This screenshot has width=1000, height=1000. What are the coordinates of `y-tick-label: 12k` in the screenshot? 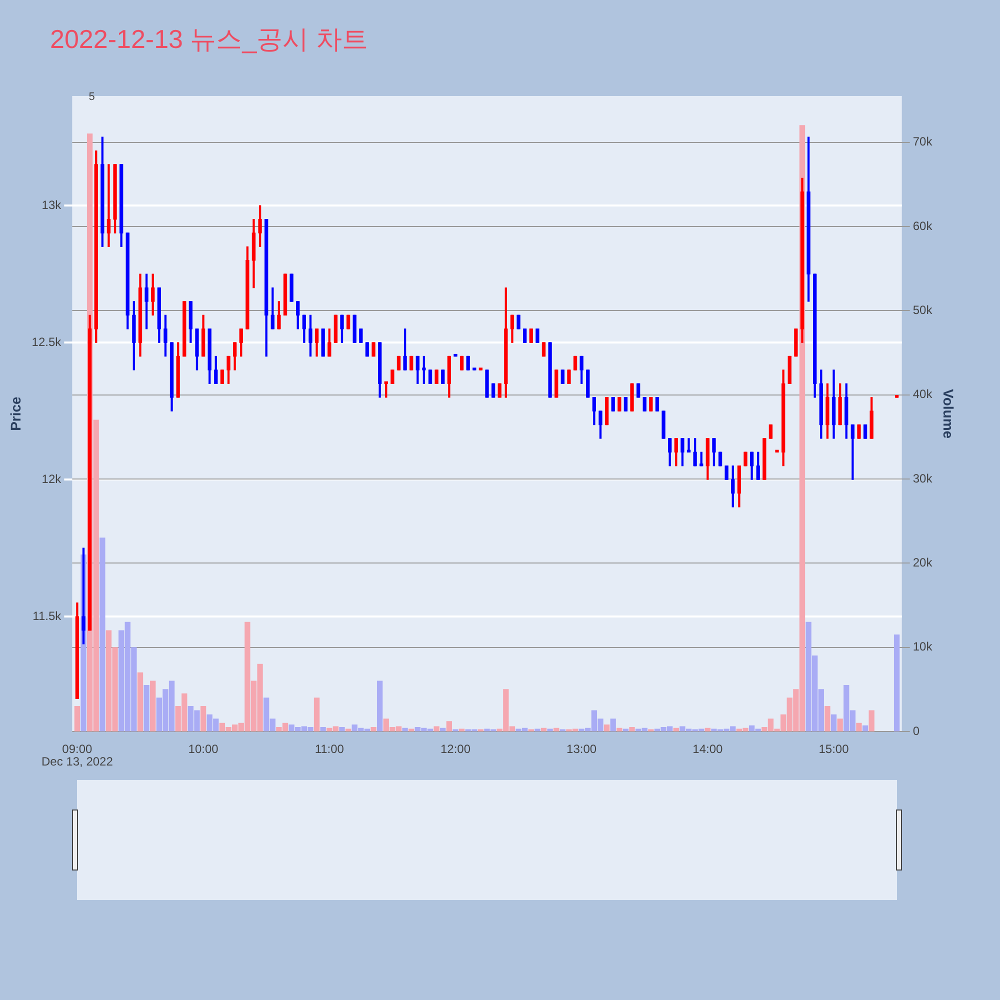 It's located at (52, 479).